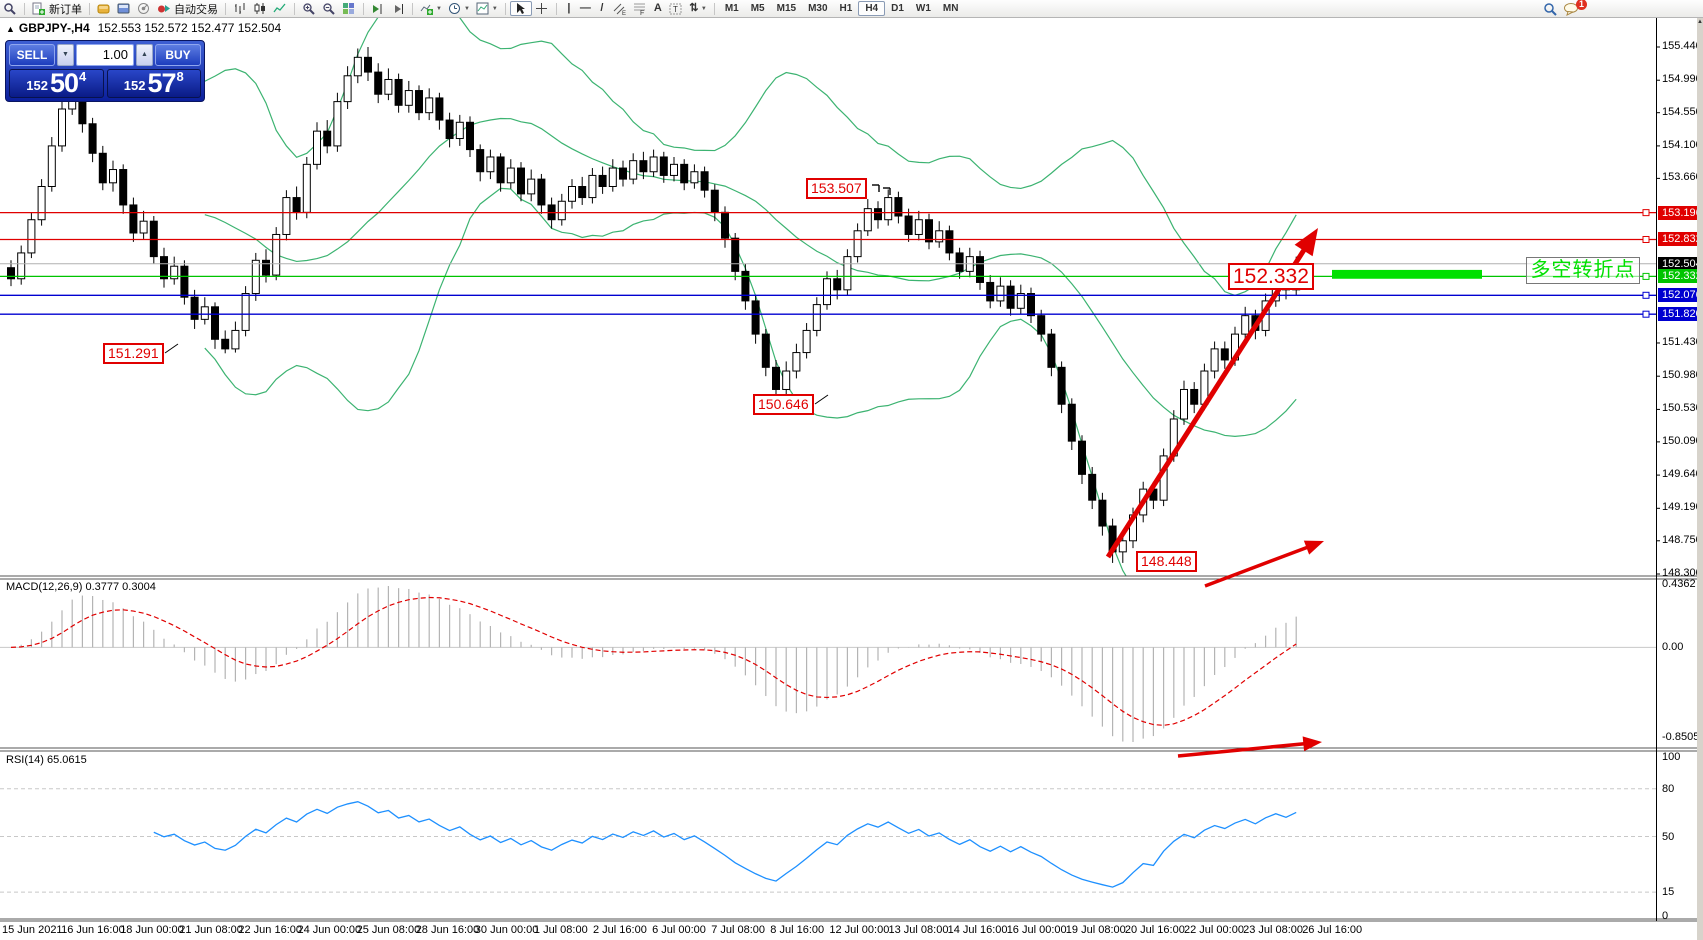 The image size is (1703, 940). I want to click on ask-prefix: 152, so click(134, 85).